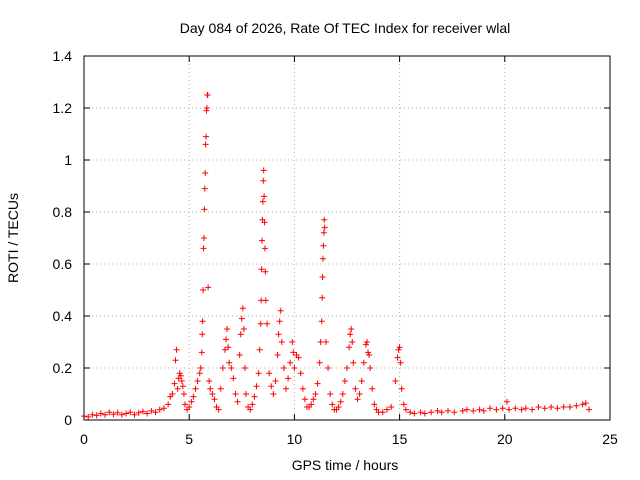  What do you see at coordinates (345, 465) in the screenshot?
I see `x-axis-label: GPS time / hours` at bounding box center [345, 465].